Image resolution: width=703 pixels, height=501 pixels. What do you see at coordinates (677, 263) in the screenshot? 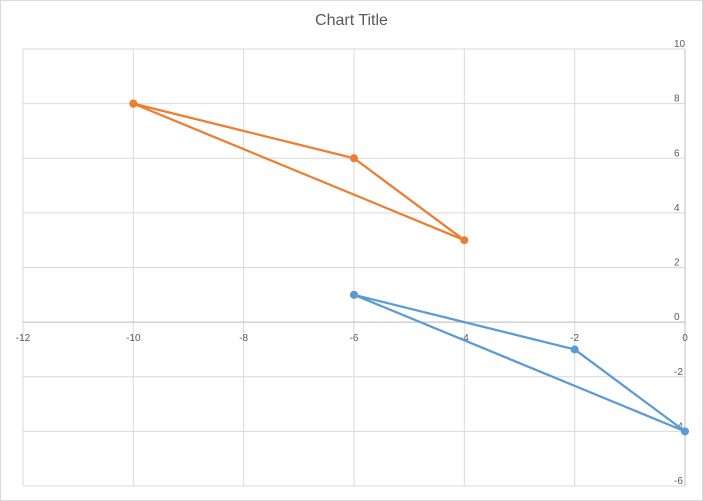
I see `y-tick-label: 2` at bounding box center [677, 263].